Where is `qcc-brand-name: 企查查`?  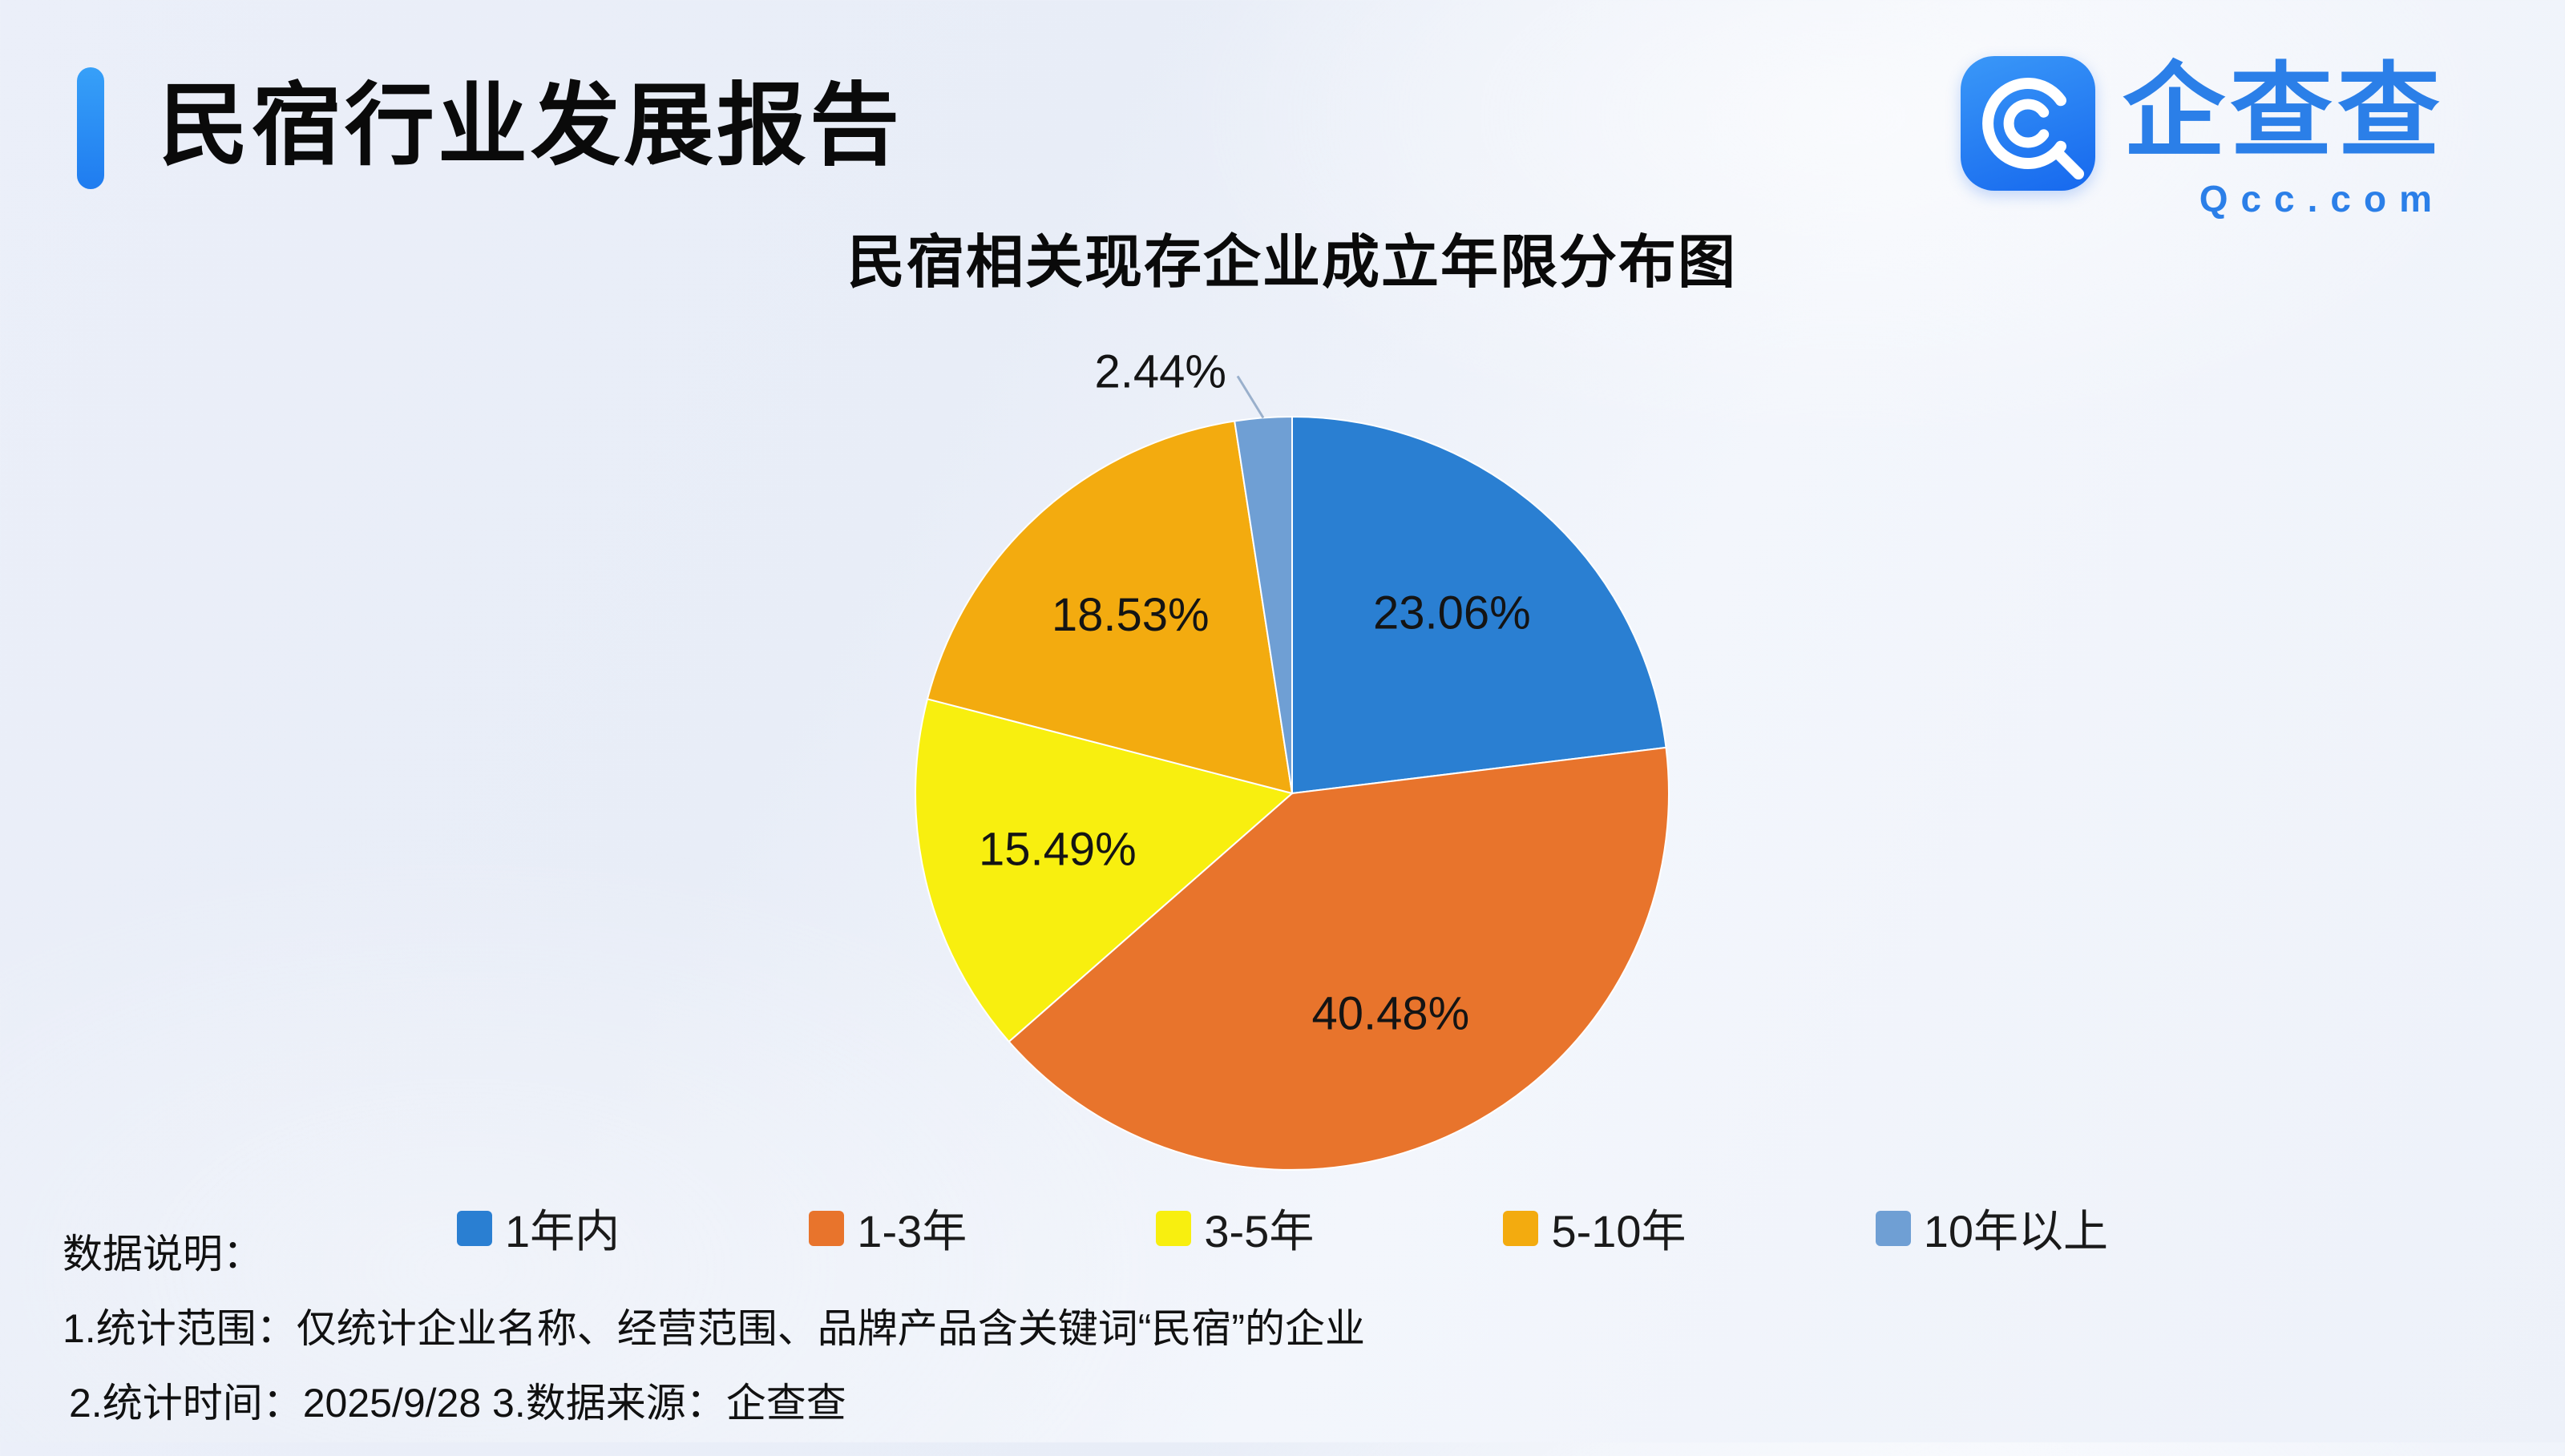
qcc-brand-name: 企查查 is located at coordinates (2283, 111).